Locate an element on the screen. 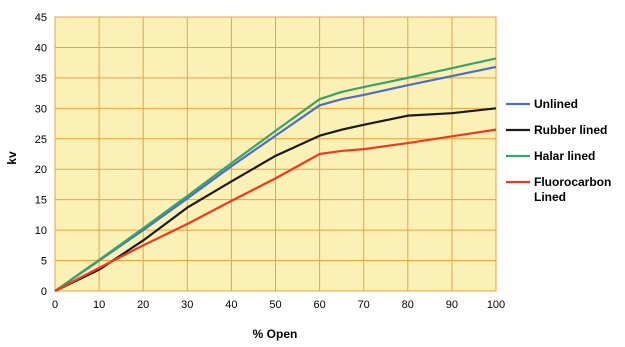  x-tick-label: 40 is located at coordinates (231, 305).